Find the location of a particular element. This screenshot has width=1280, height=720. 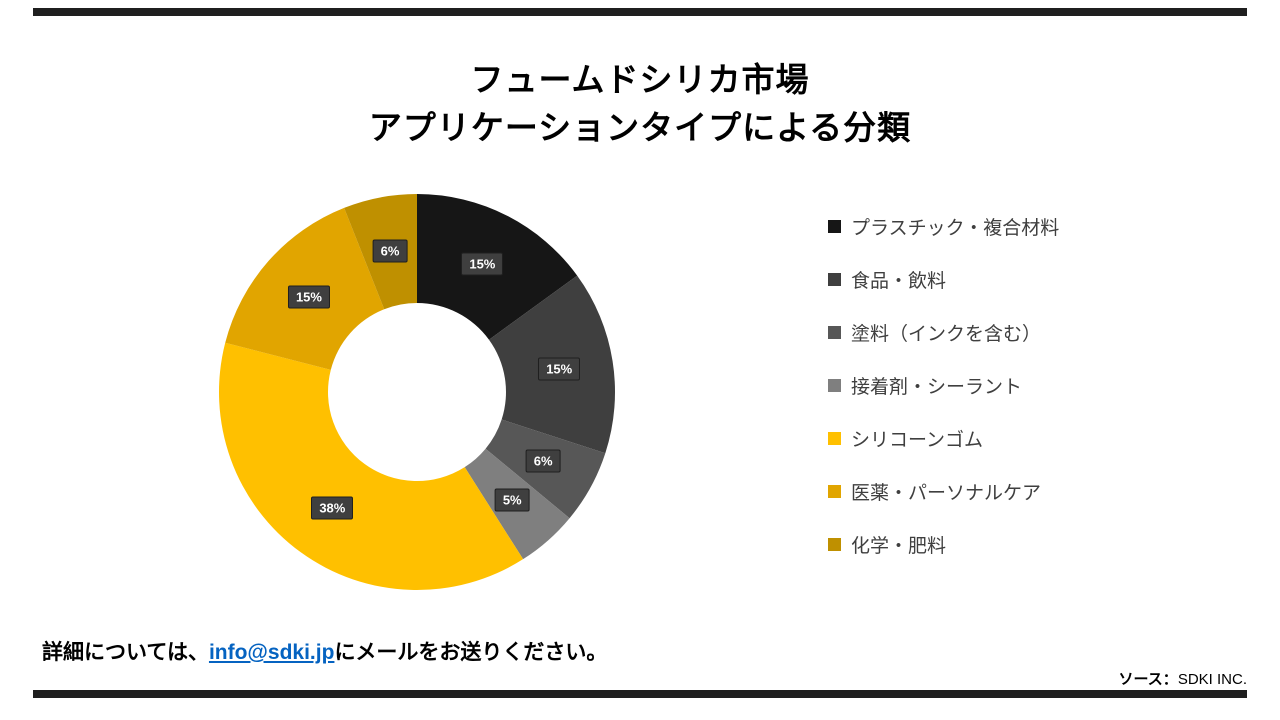

chart-title: フュームドシリカ市場 アプリケーションタイプによる分類 is located at coordinates (640, 104).